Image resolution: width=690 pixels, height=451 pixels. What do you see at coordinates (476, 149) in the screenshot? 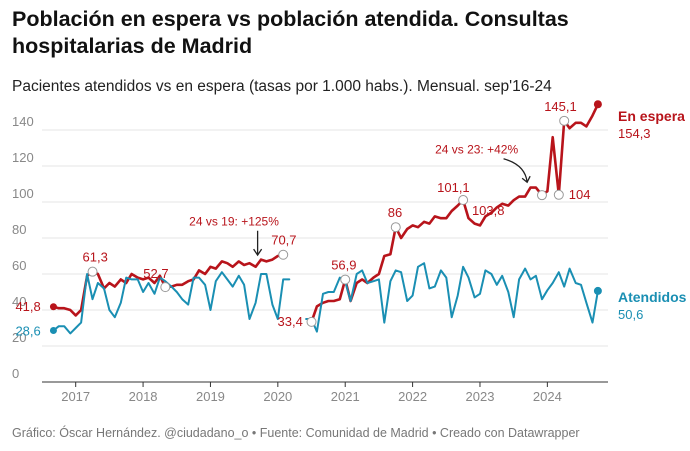
I see `annotation-2023: 24 vs 23: +42%` at bounding box center [476, 149].